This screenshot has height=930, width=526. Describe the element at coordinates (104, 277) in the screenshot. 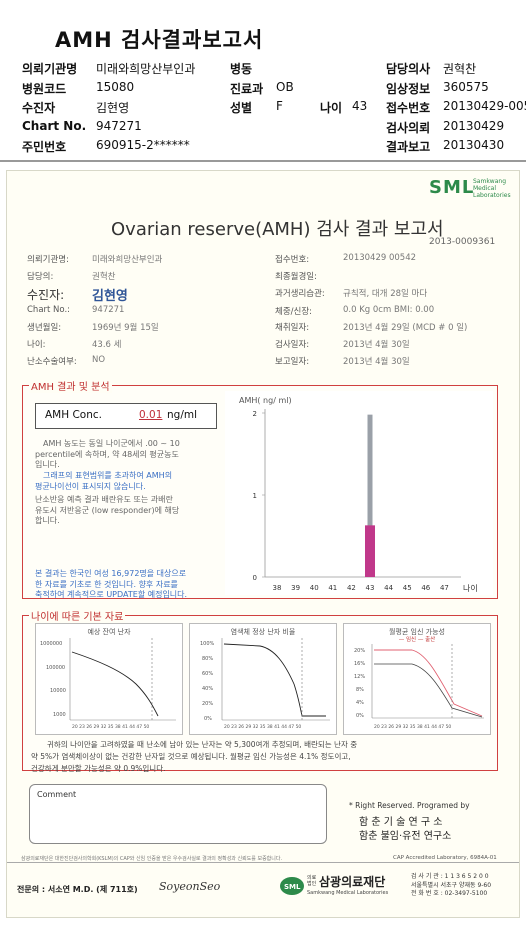

I see `info-value-doctor: 권혁찬` at that location.